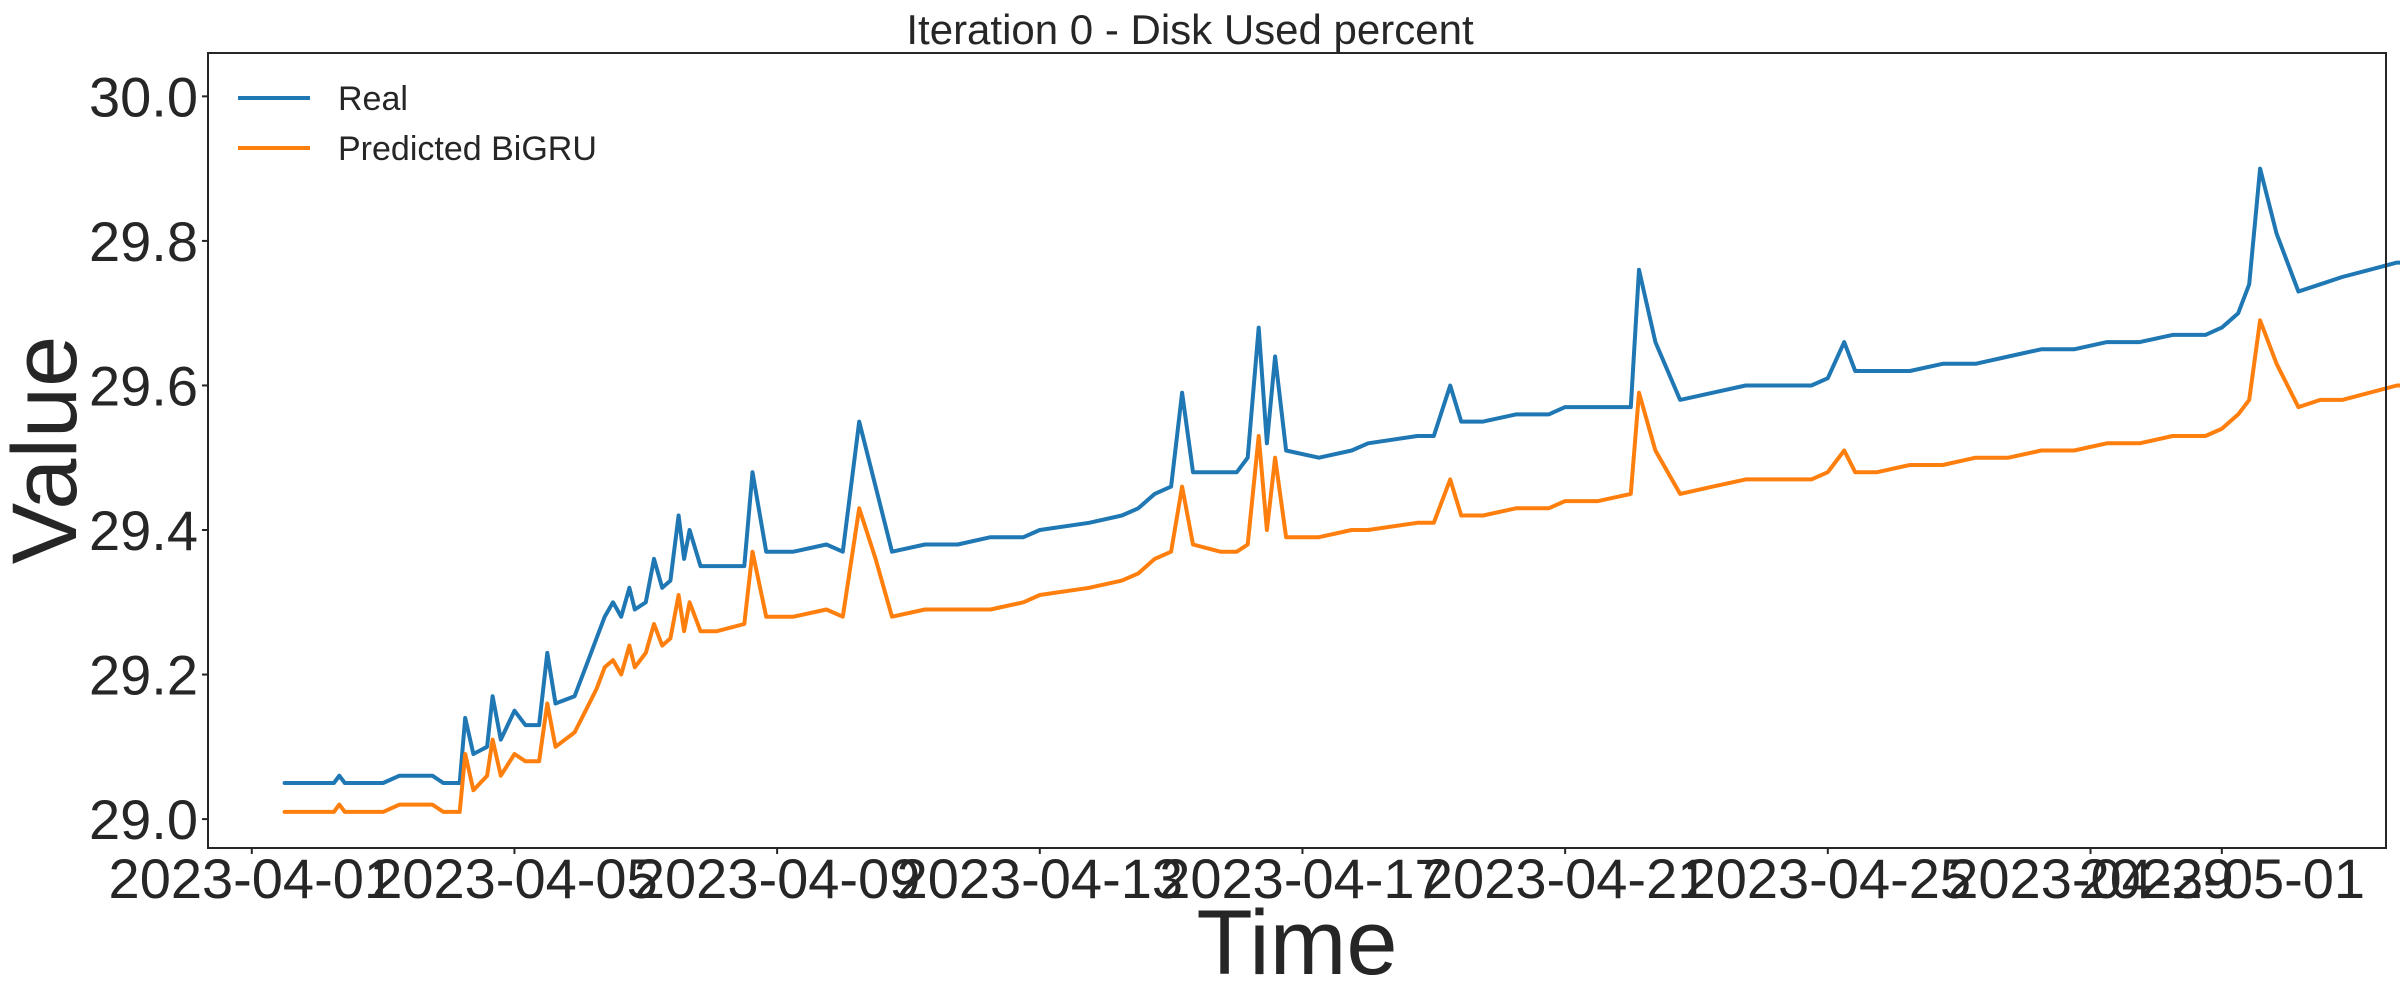 The width and height of the screenshot is (2400, 1000). Describe the element at coordinates (514, 878) in the screenshot. I see `x-tick-label: 2023-04-05` at that location.